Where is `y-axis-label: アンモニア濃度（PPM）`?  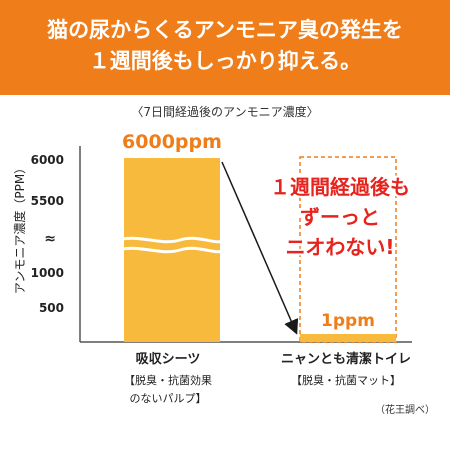 y-axis-label: アンモニア濃度（PPM） is located at coordinates (19, 228).